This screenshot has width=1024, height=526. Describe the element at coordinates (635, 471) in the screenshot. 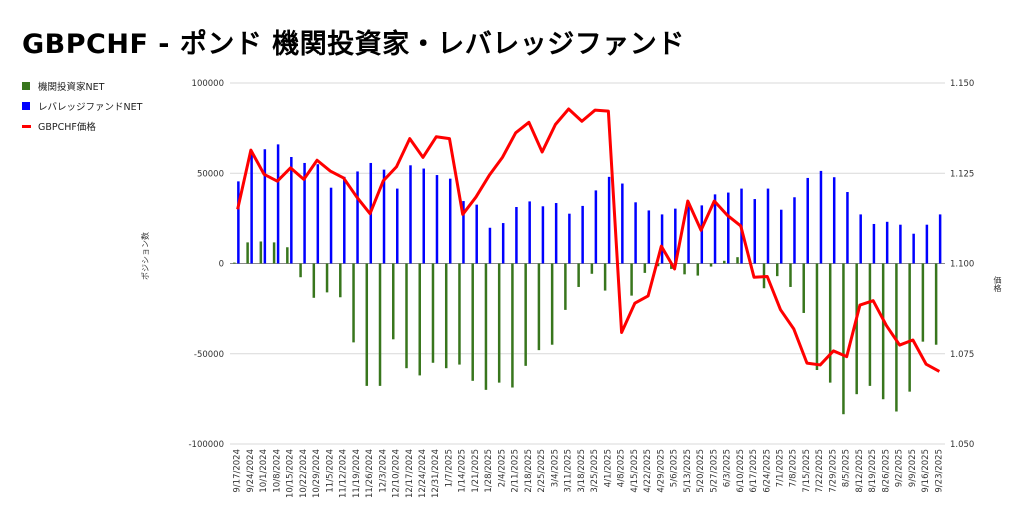

I see `x-tick-label: 4/15/2025` at that location.